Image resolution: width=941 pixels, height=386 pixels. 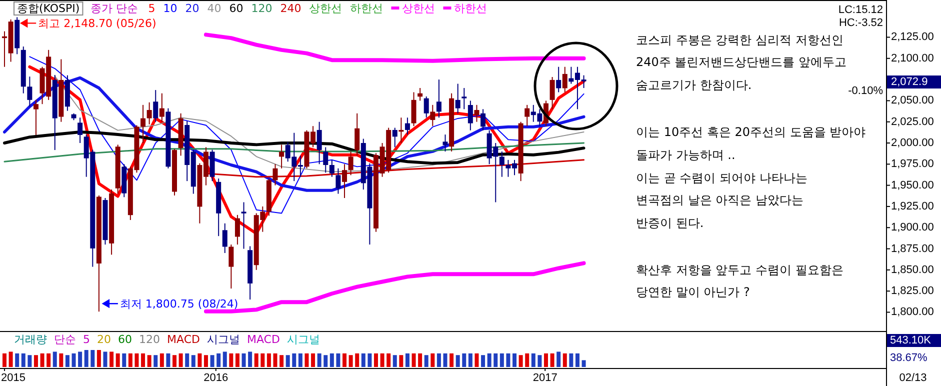 I want to click on text: 10, so click(x=170, y=8).